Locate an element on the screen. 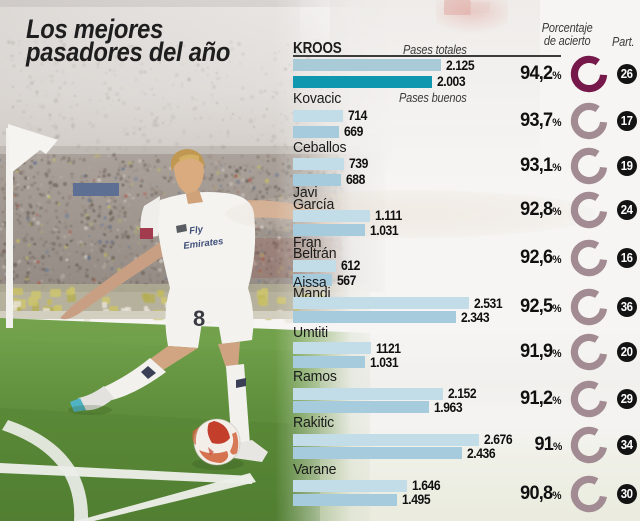  svg-text: Fly is located at coordinates (197, 230).